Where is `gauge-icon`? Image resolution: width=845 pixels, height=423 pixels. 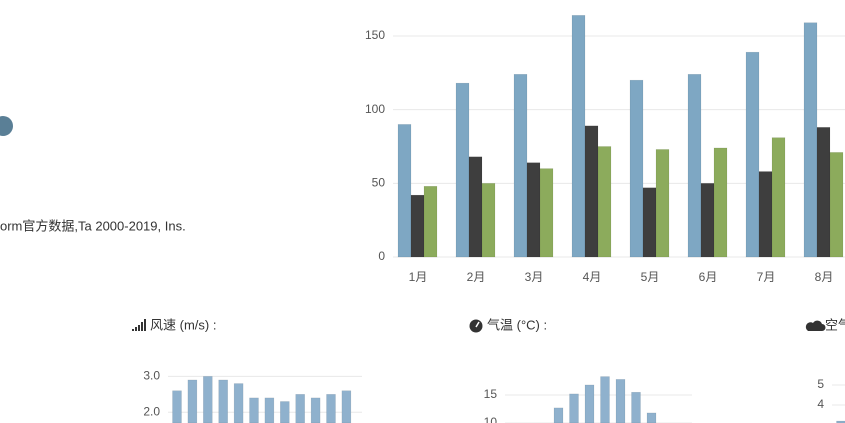 gauge-icon is located at coordinates (476, 326).